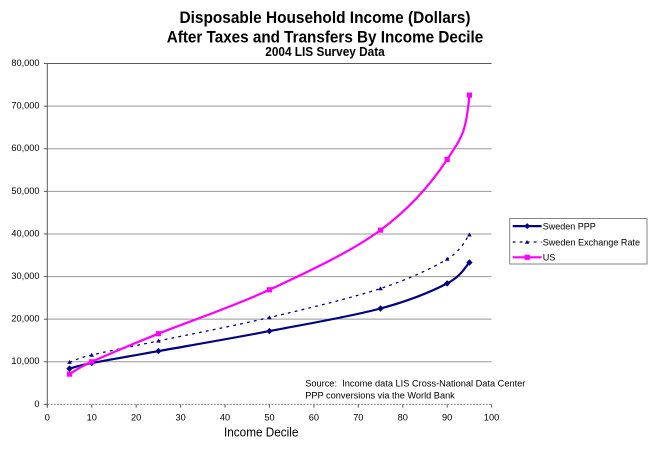  I want to click on svg-text: 40, so click(225, 418).